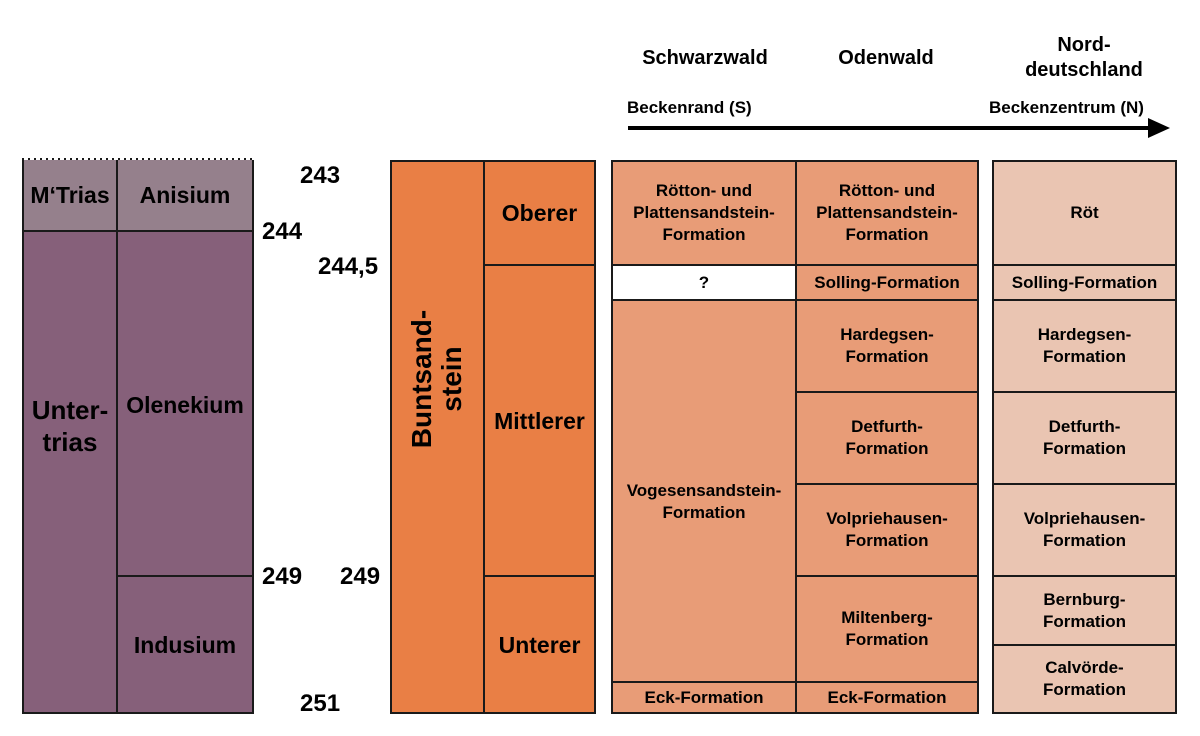 This screenshot has height=736, width=1200. I want to click on nd-volpriehausen: Volpriehausen- Formation, so click(1084, 530).